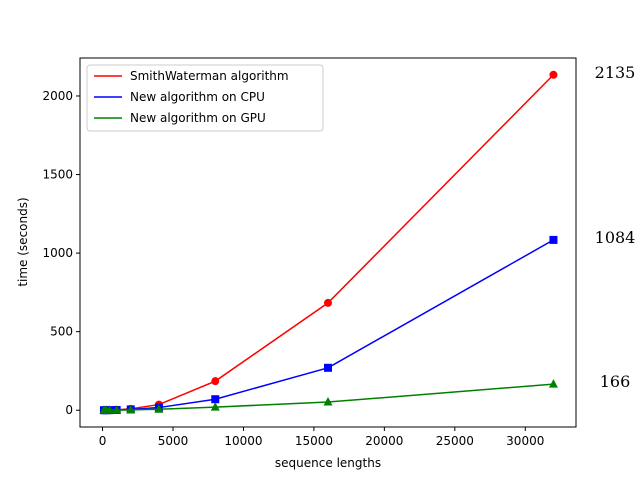  What do you see at coordinates (328, 463) in the screenshot?
I see `x-axis-label: sequence lengths` at bounding box center [328, 463].